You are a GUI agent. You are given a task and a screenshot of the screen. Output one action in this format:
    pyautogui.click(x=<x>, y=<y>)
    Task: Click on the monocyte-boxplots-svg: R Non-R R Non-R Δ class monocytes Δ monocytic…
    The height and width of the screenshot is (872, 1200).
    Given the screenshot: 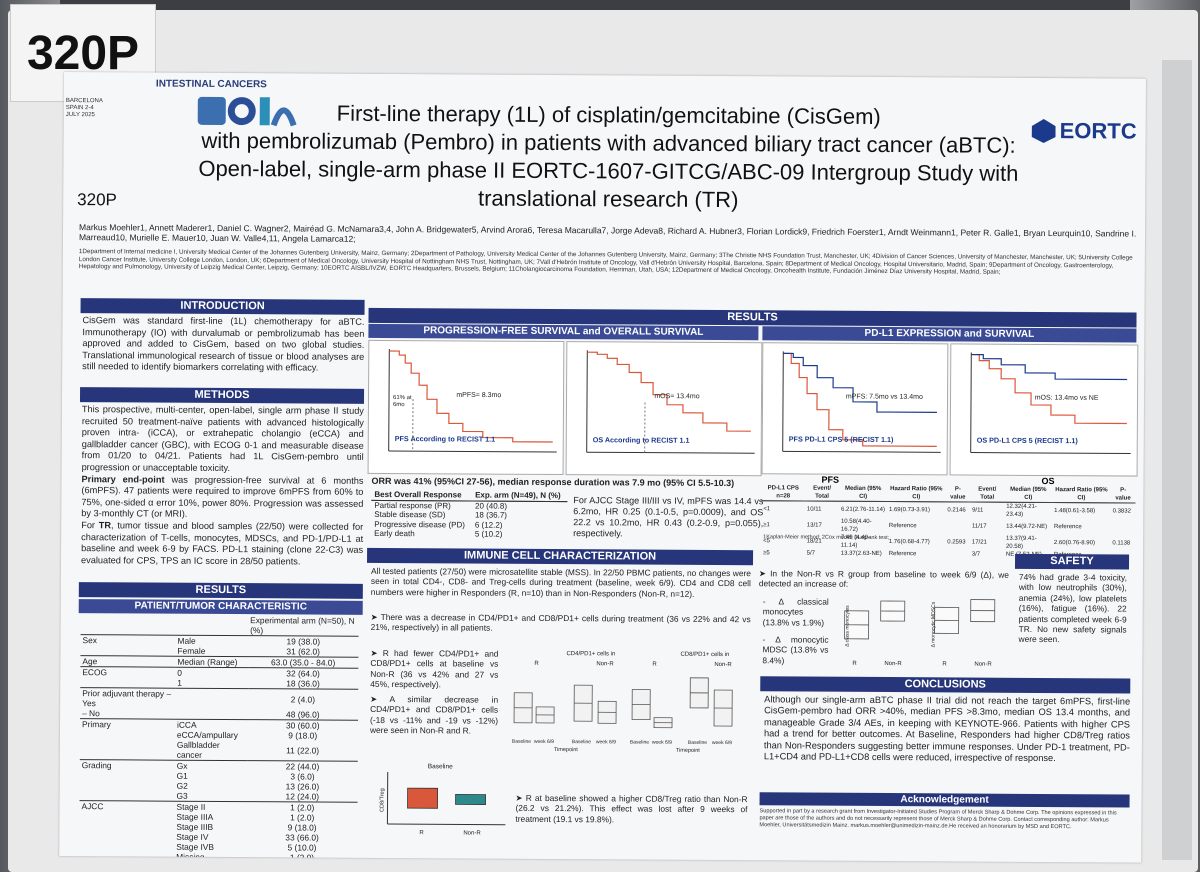 What is the action you would take?
    pyautogui.click(x=920, y=633)
    